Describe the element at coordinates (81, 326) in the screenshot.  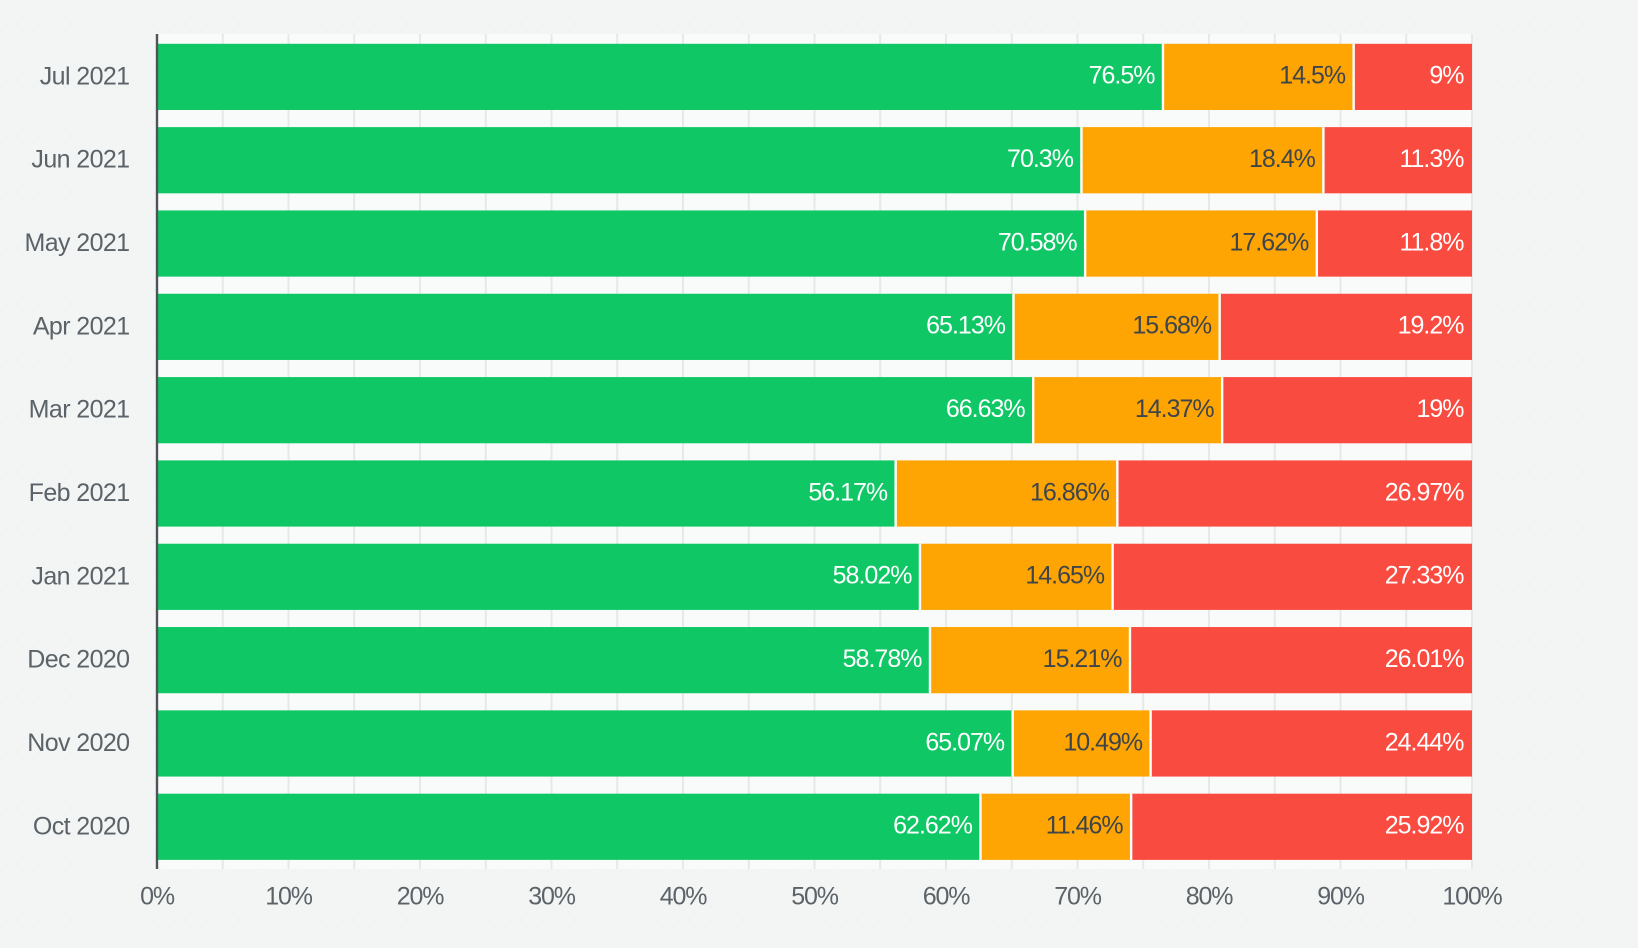
I see `svg-text: Apr 2021` at that location.